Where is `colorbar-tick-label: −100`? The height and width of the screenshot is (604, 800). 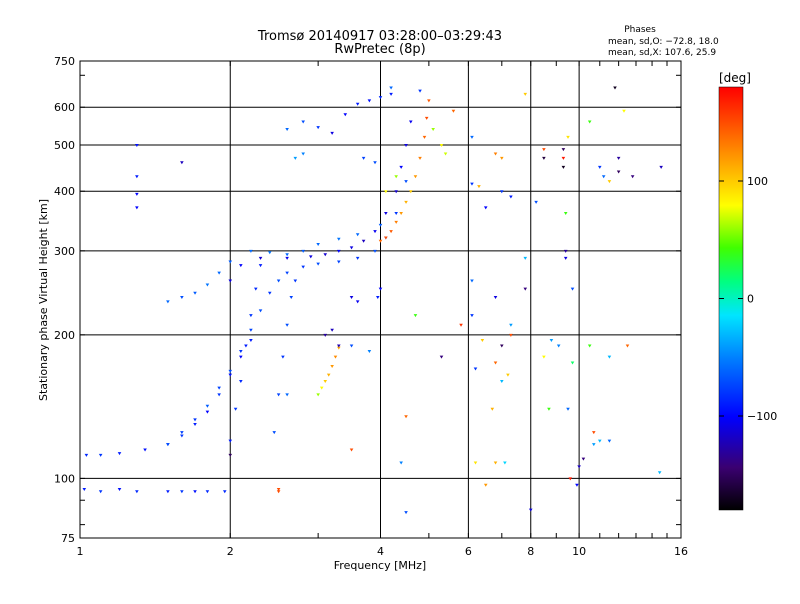
colorbar-tick-label: −100 is located at coordinates (762, 416).